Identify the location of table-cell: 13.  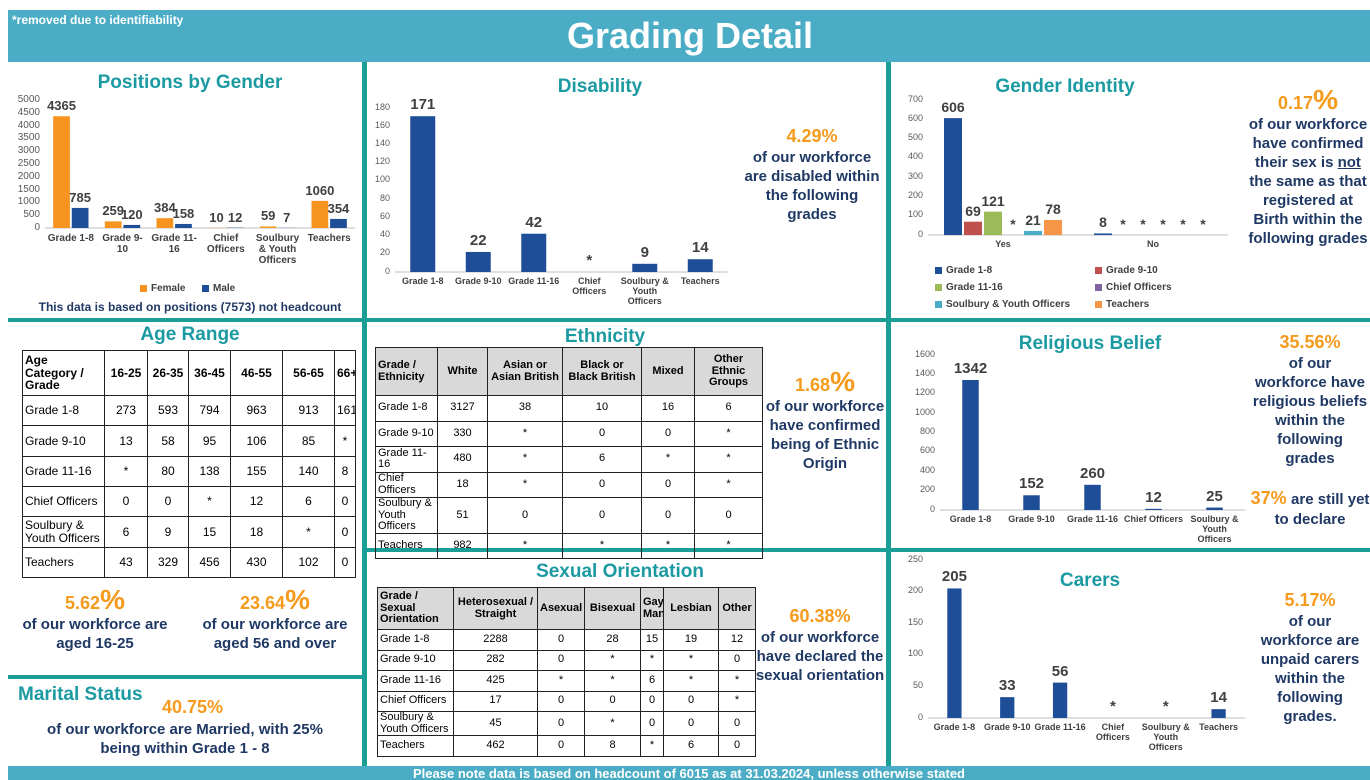
(126, 441).